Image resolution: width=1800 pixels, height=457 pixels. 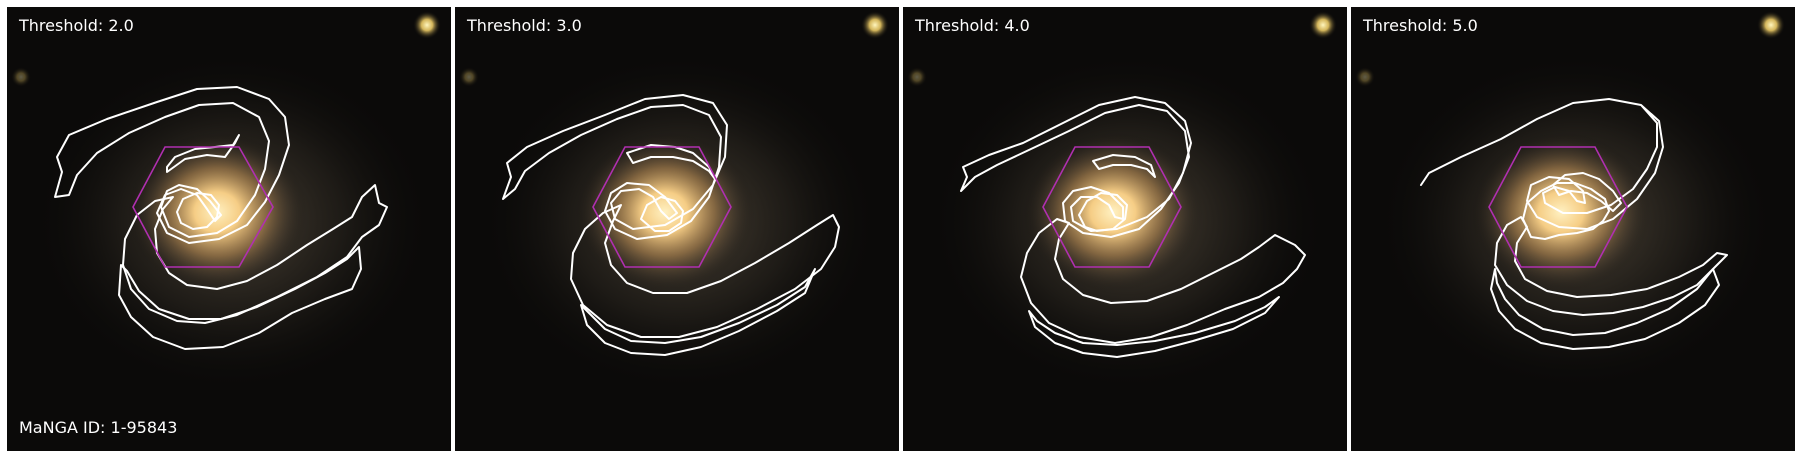 I want to click on threshold-label: Threshold: 2.0, so click(x=76, y=25).